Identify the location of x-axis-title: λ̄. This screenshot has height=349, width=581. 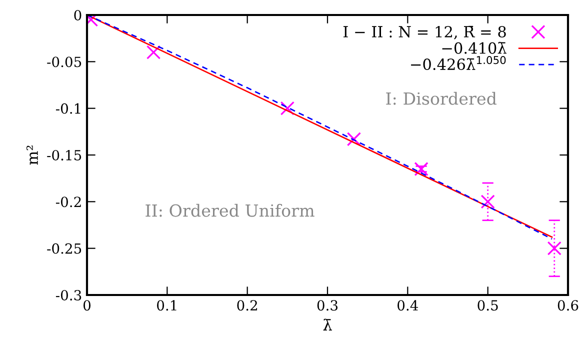
(327, 324).